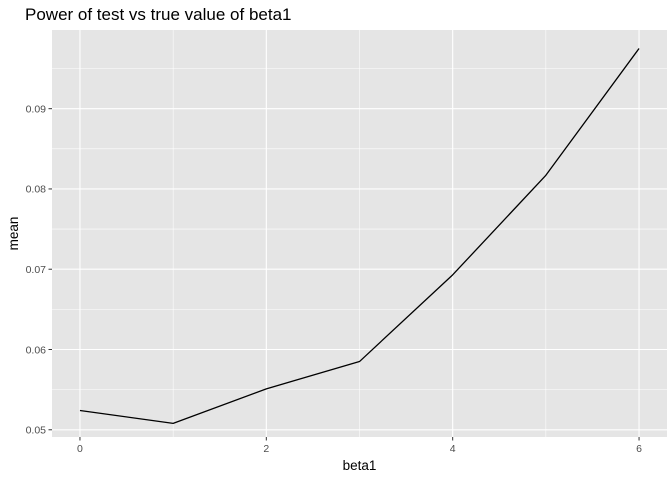 Image resolution: width=672 pixels, height=480 pixels. I want to click on y-tick-label: 0.05, so click(36, 431).